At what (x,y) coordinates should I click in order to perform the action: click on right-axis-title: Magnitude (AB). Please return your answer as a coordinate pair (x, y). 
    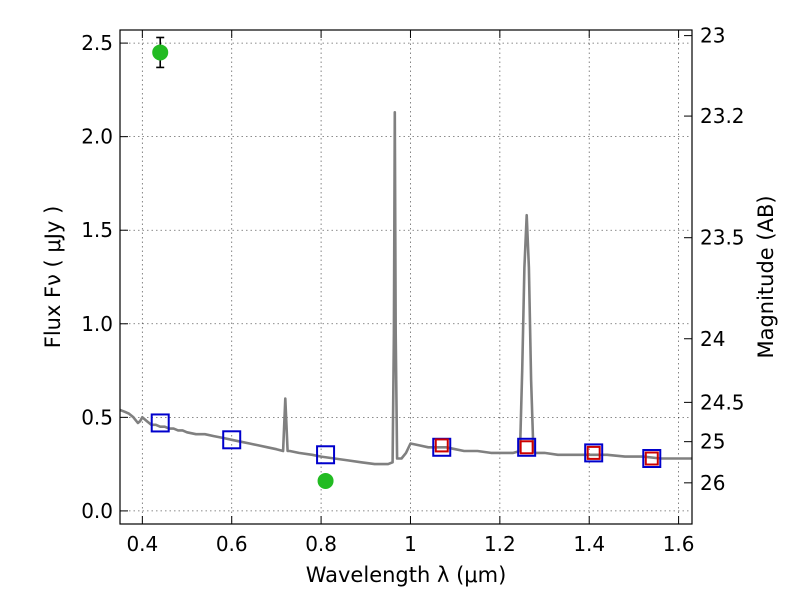
    Looking at the image, I should click on (766, 276).